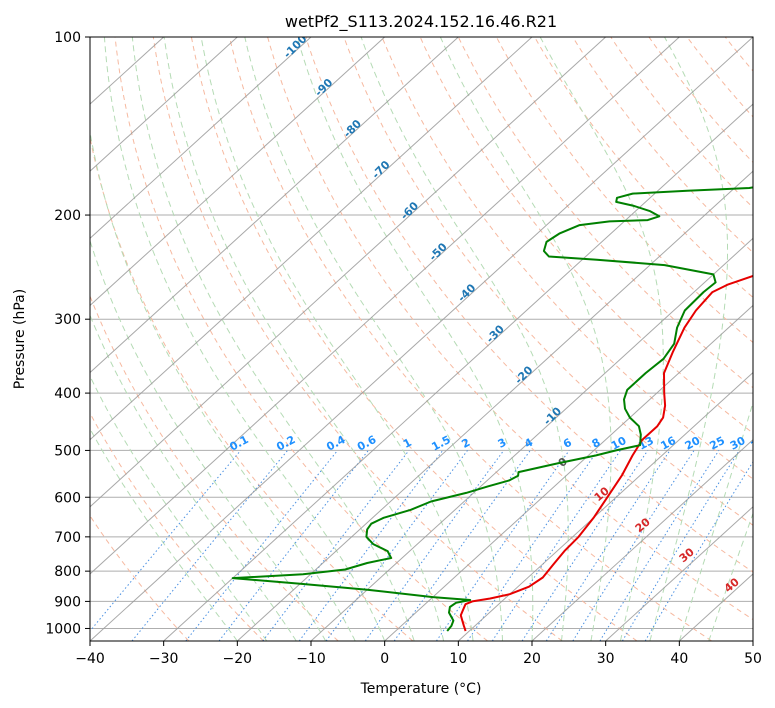 Image resolution: width=775 pixels, height=708 pixels. I want to click on dry-adiabat, so click(769, 339).